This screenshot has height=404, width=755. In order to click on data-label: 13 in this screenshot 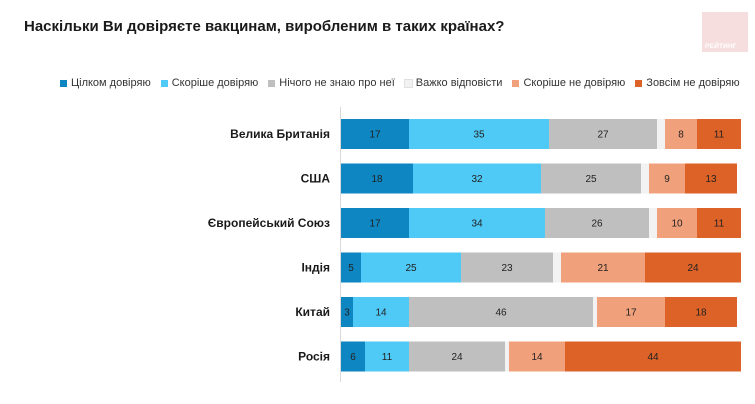, I will do `click(711, 179)`.